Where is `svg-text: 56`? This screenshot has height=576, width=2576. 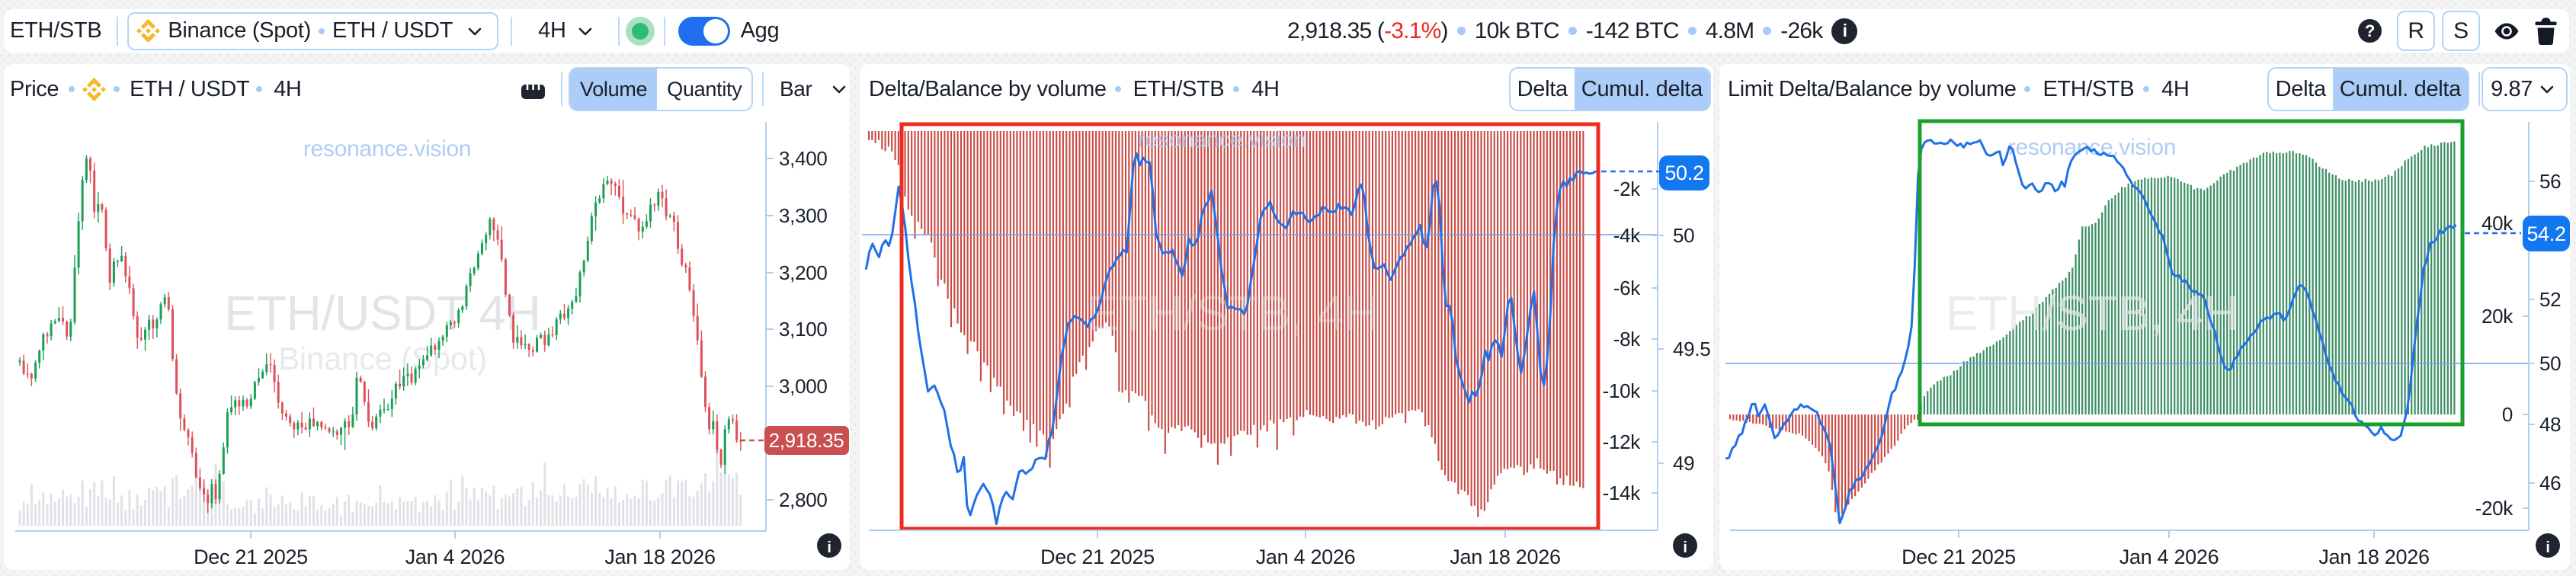 svg-text: 56 is located at coordinates (2550, 181).